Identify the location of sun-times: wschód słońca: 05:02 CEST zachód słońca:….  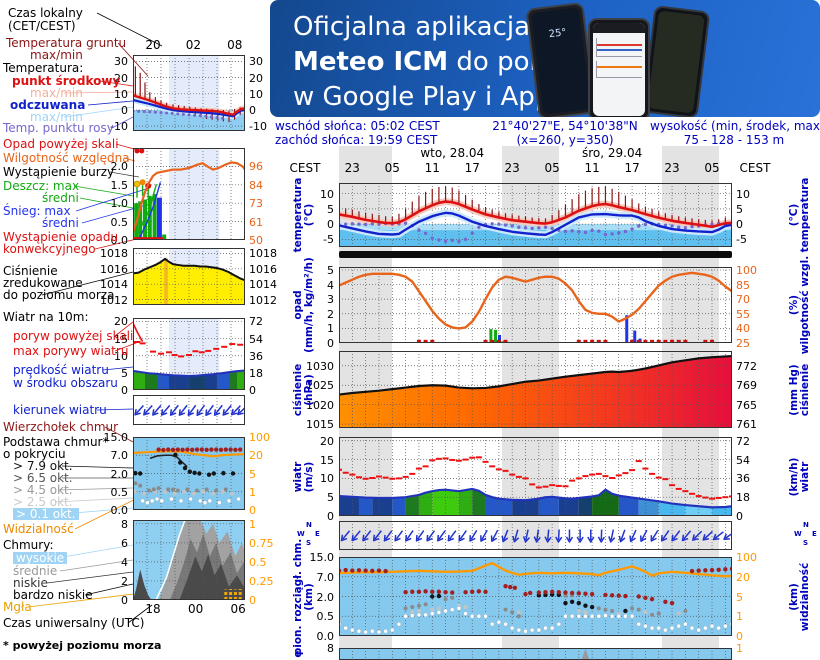
(357, 133).